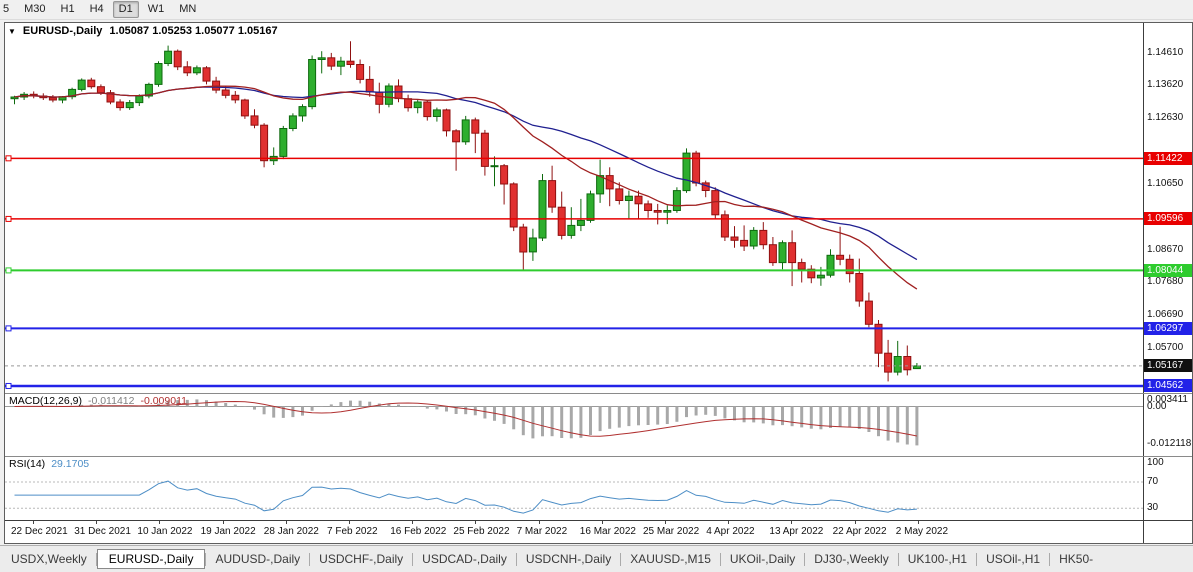 This screenshot has width=1193, height=572. What do you see at coordinates (1167, 488) in the screenshot?
I see `rsi-axis: 100 70 30` at bounding box center [1167, 488].